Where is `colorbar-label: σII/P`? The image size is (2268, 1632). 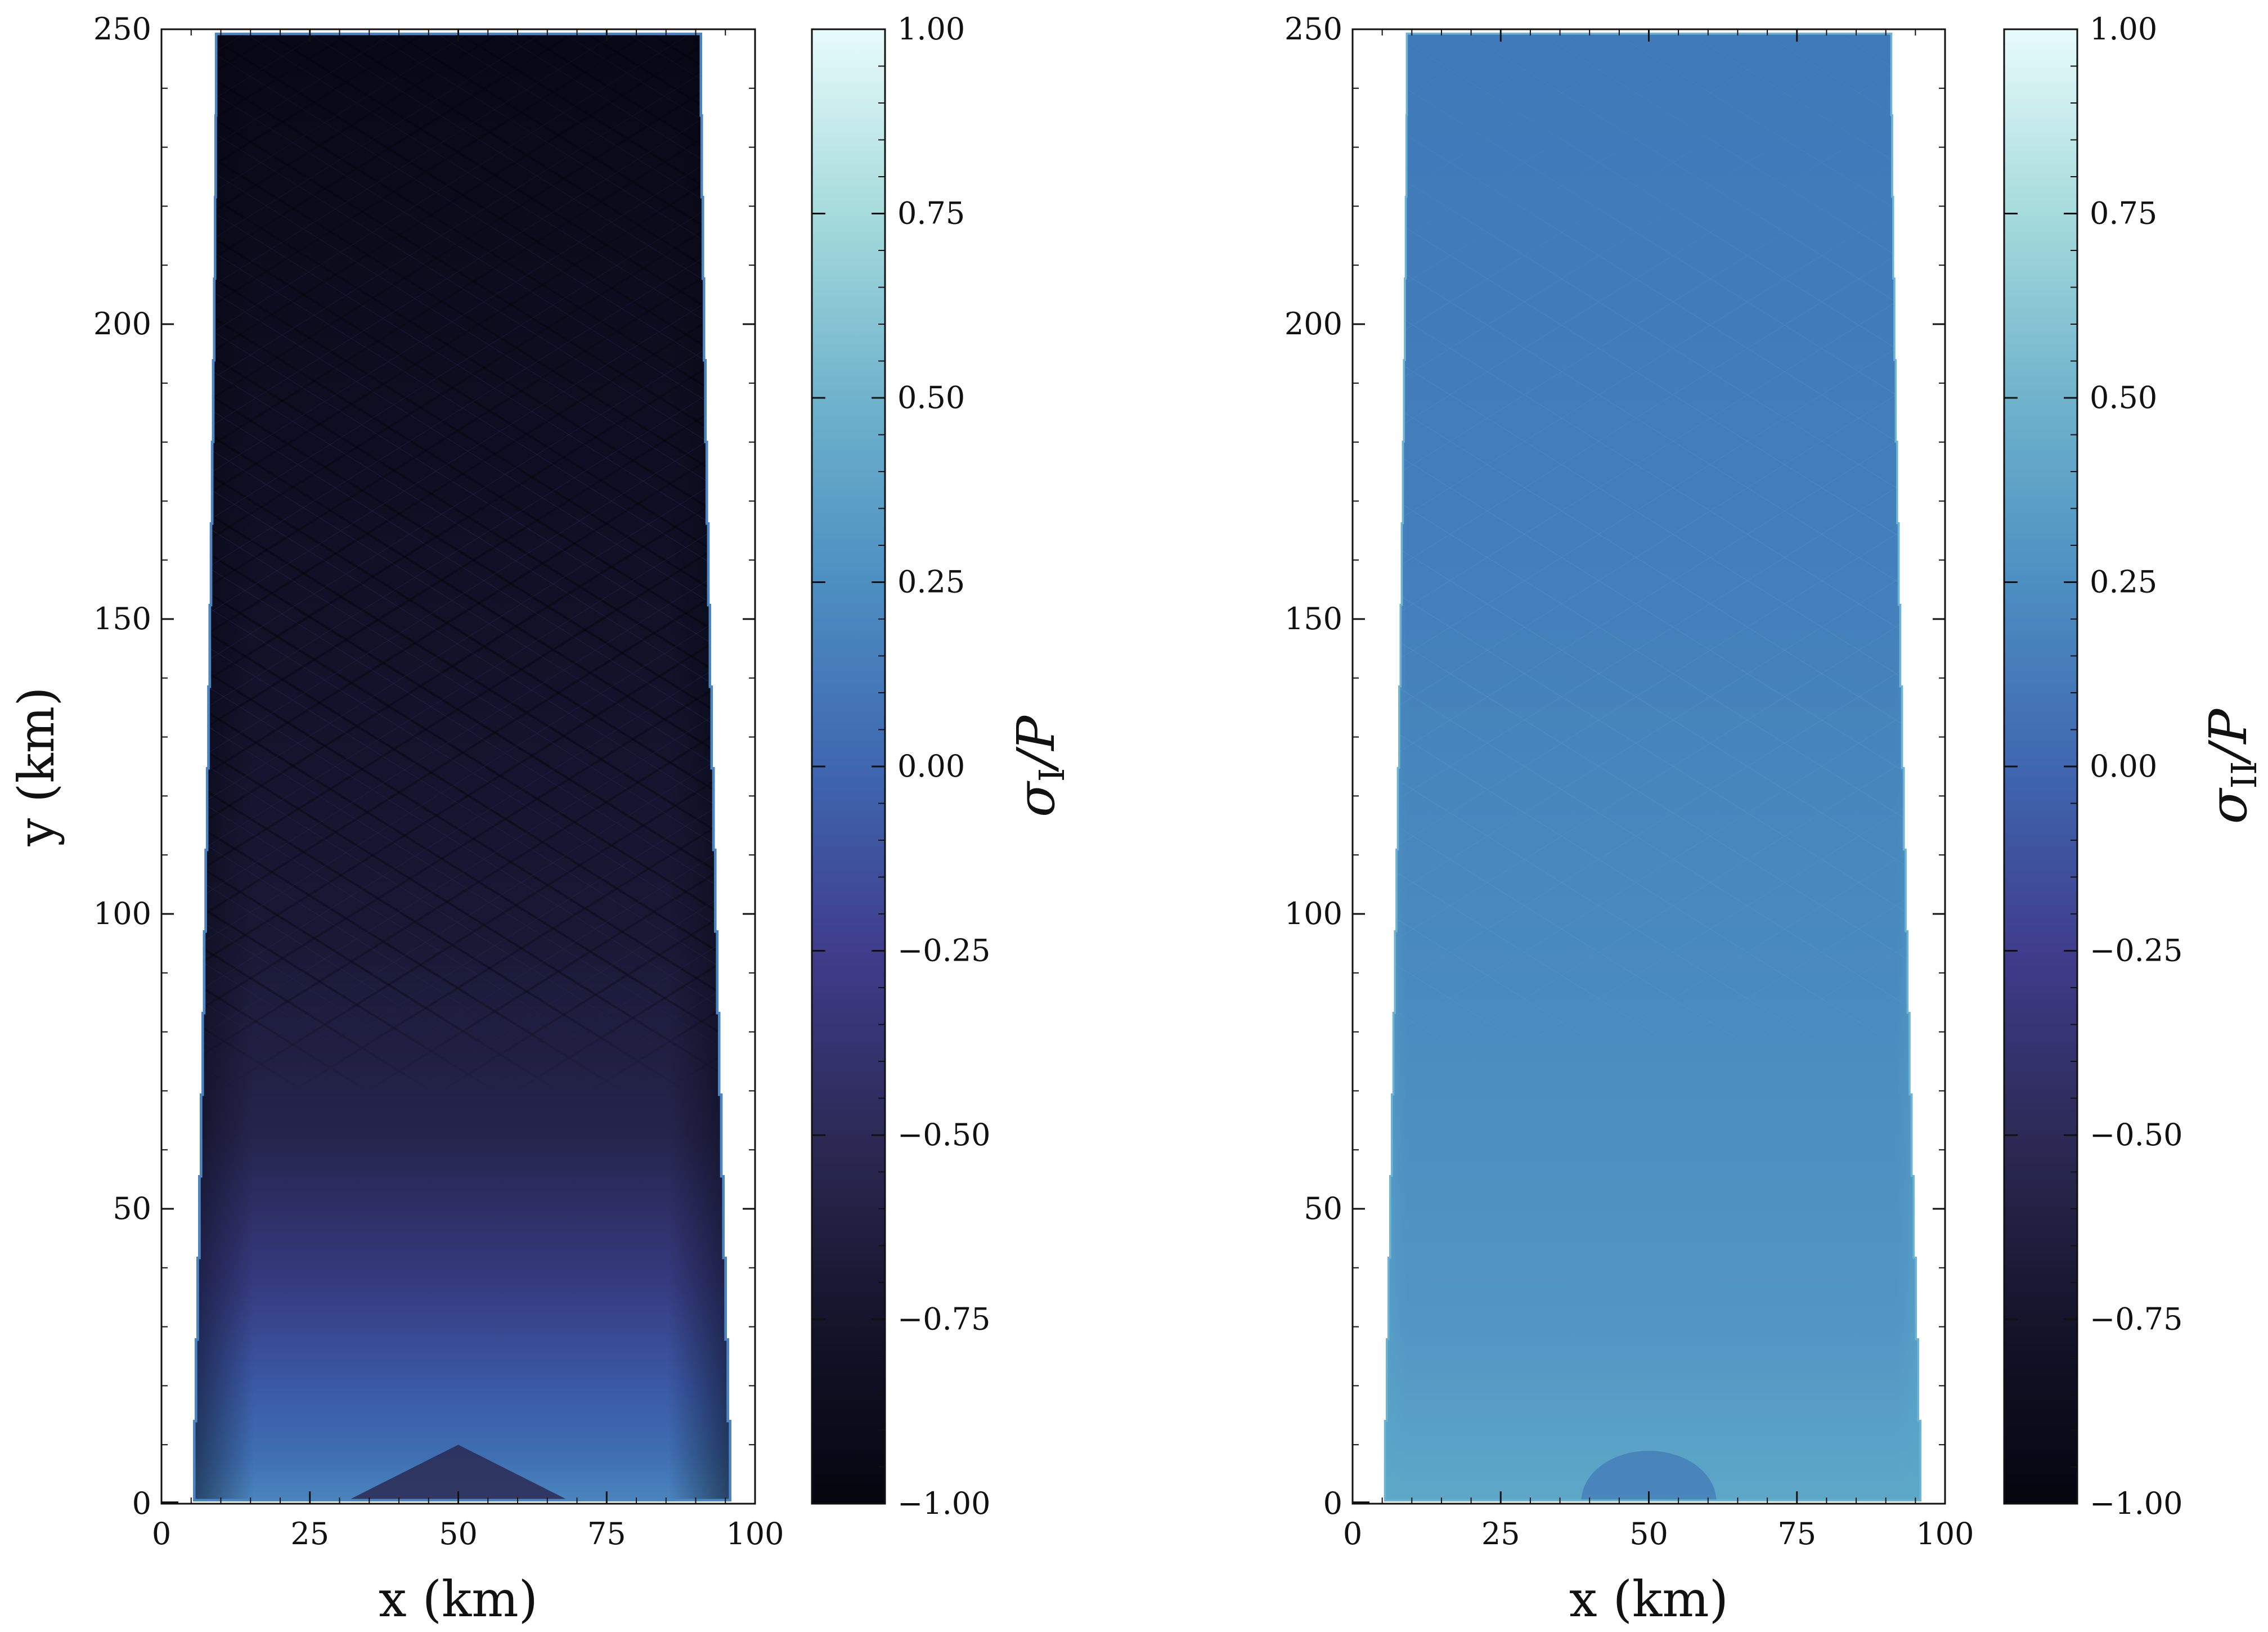 colorbar-label: σII/P is located at coordinates (2231, 766).